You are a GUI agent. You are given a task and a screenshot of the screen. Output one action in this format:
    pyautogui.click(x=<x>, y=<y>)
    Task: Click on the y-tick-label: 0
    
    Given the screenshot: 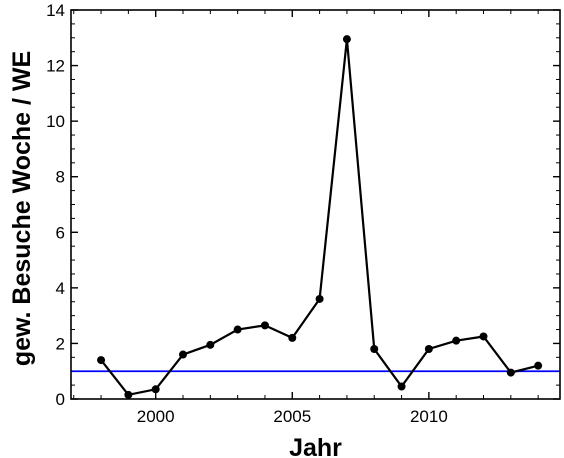 What is the action you would take?
    pyautogui.click(x=60, y=399)
    